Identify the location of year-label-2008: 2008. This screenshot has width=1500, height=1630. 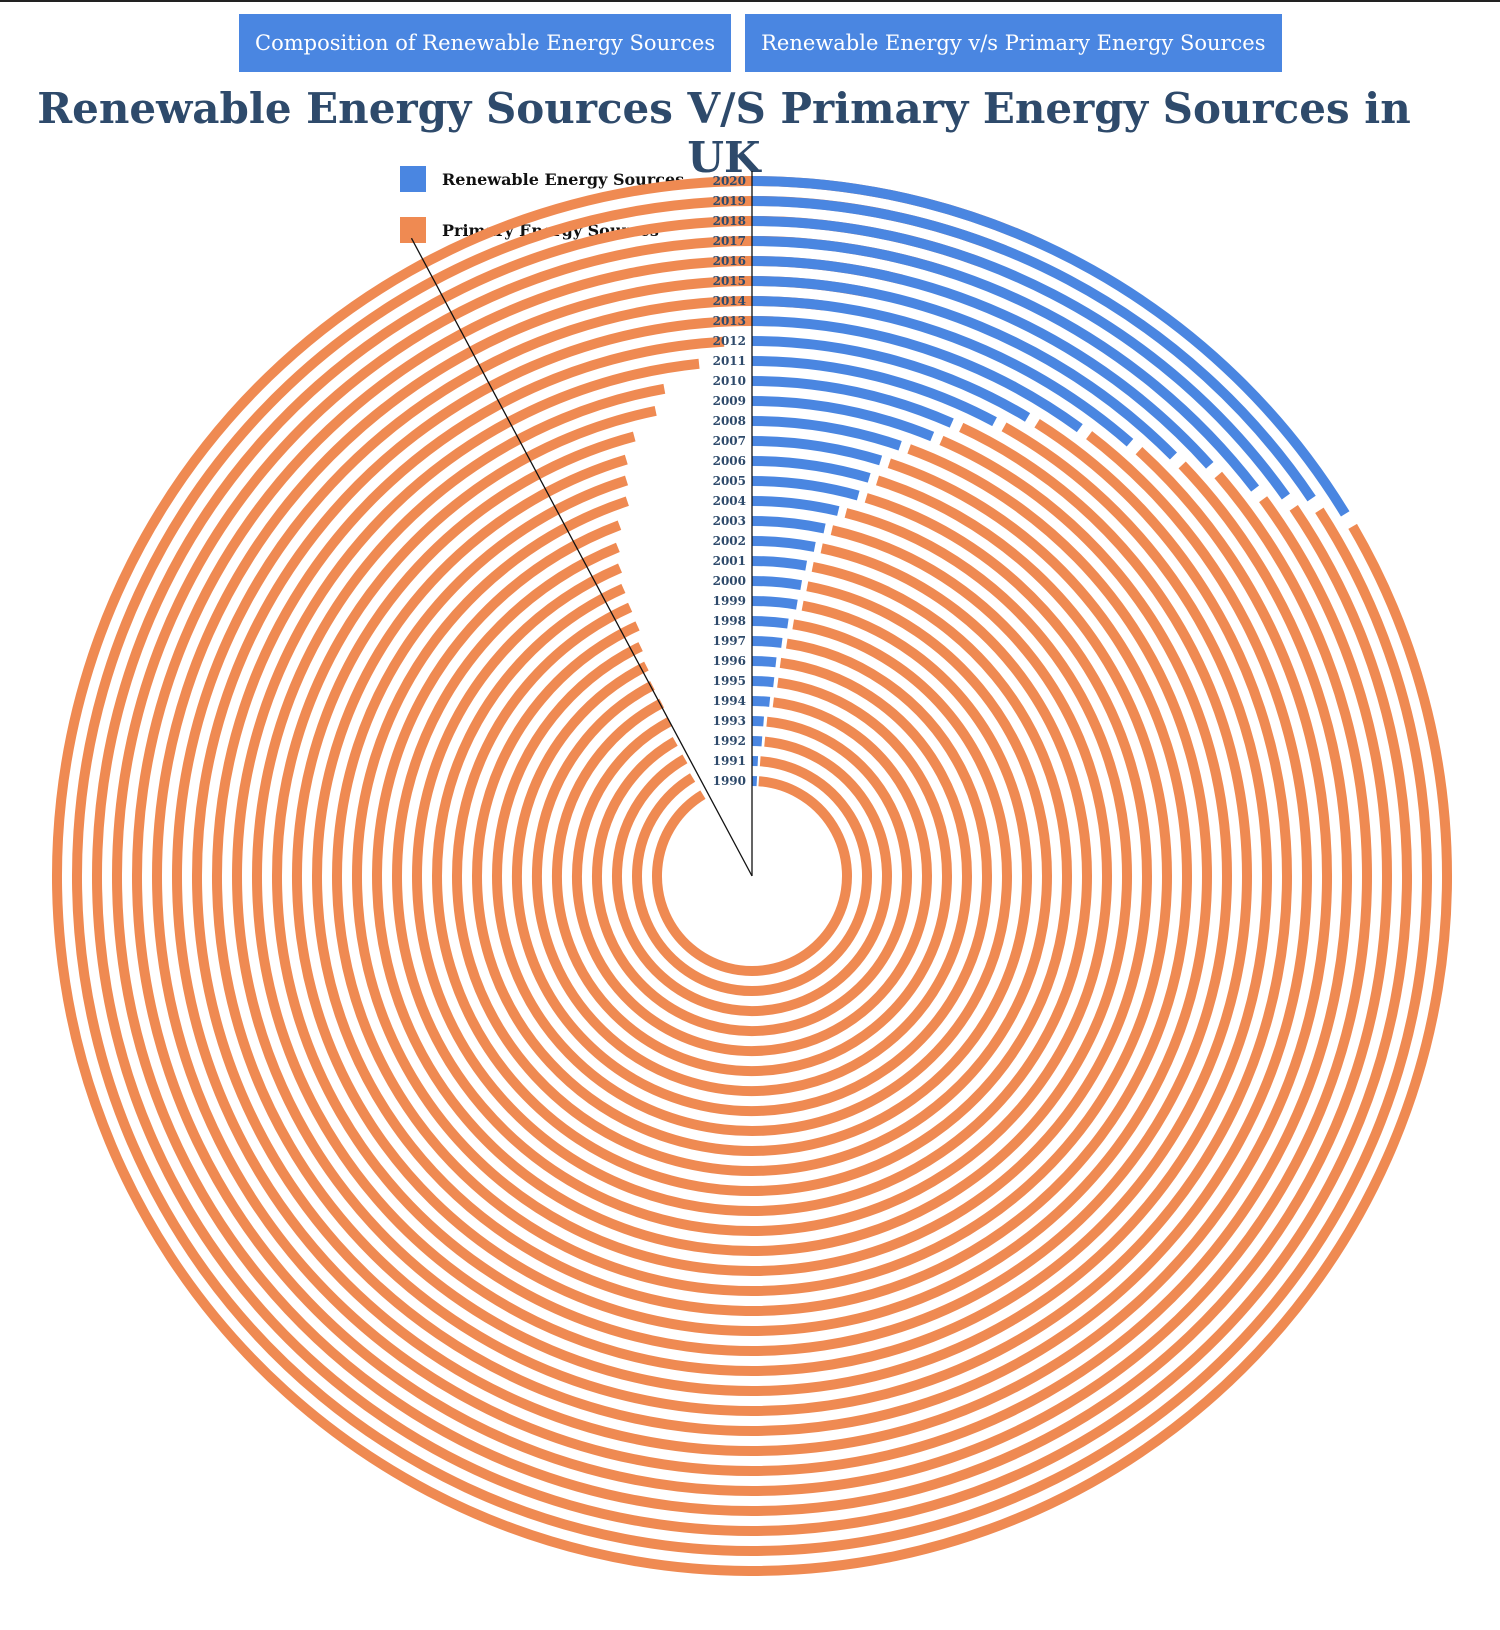
(729, 421).